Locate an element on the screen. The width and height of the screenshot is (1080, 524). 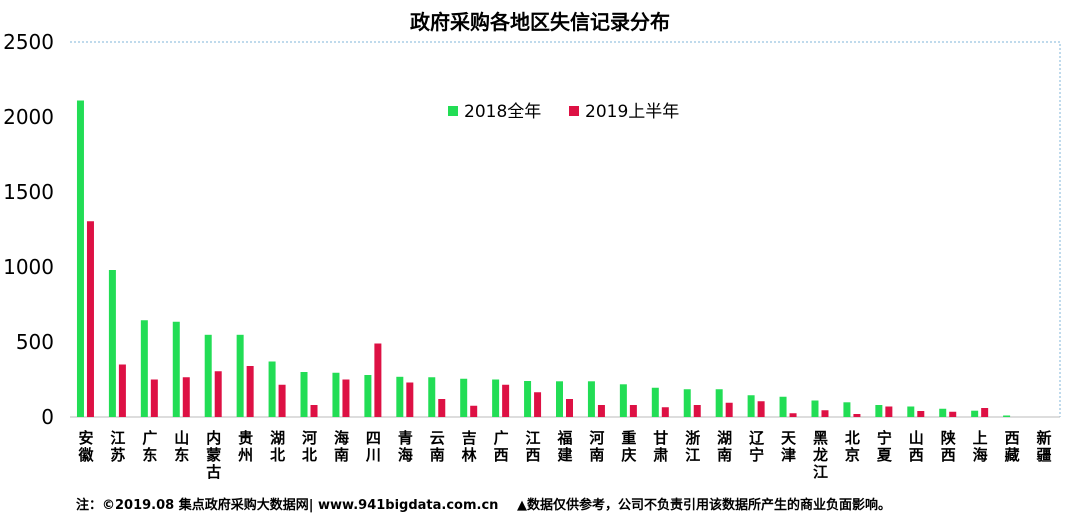
x-tick-label: 河南 is located at coordinates (596, 446).